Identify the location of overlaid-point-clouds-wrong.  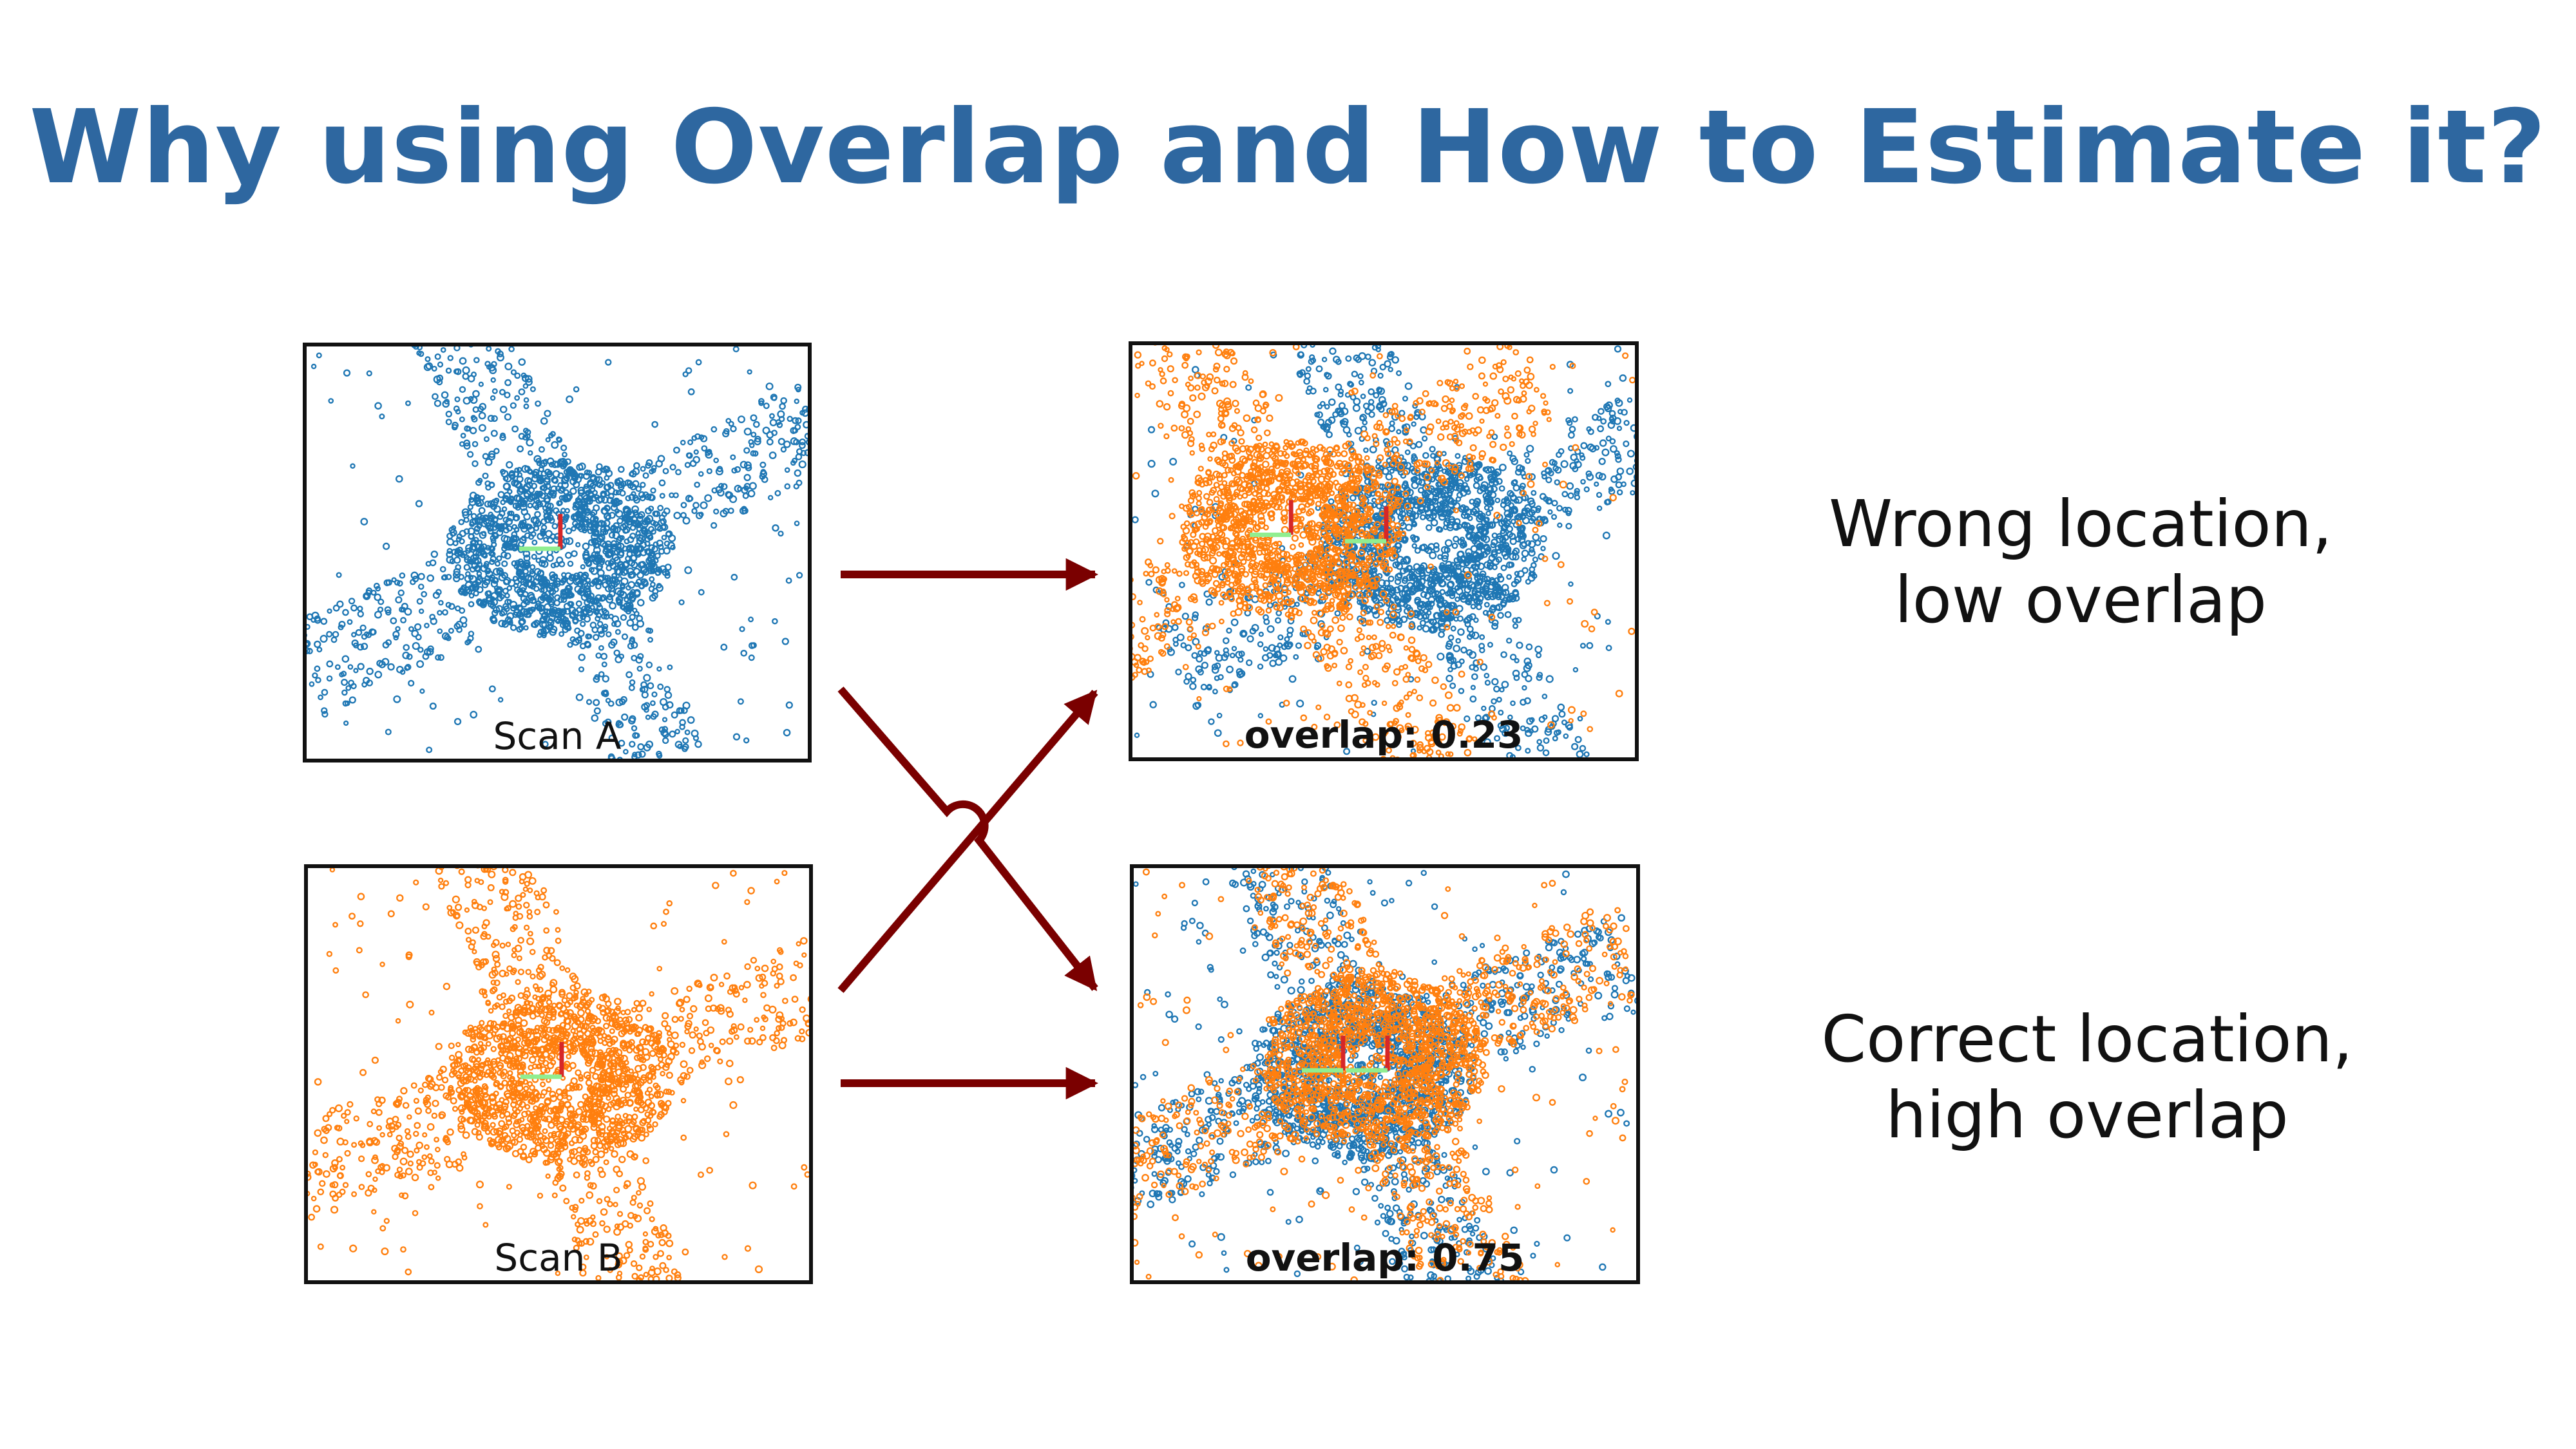
(1383, 551).